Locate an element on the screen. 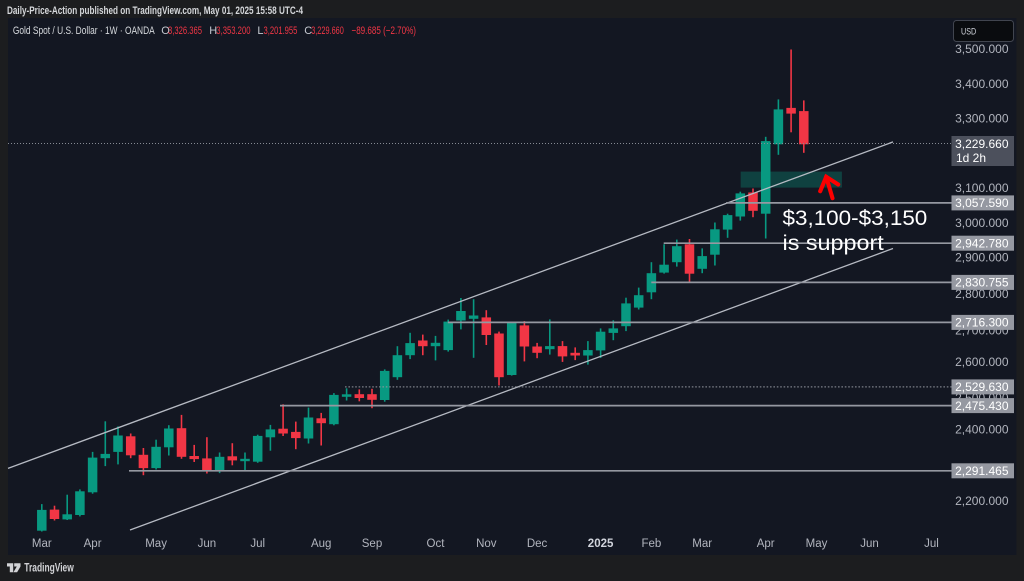 The width and height of the screenshot is (1024, 581). svg-text: 3,057.590 is located at coordinates (982, 203).